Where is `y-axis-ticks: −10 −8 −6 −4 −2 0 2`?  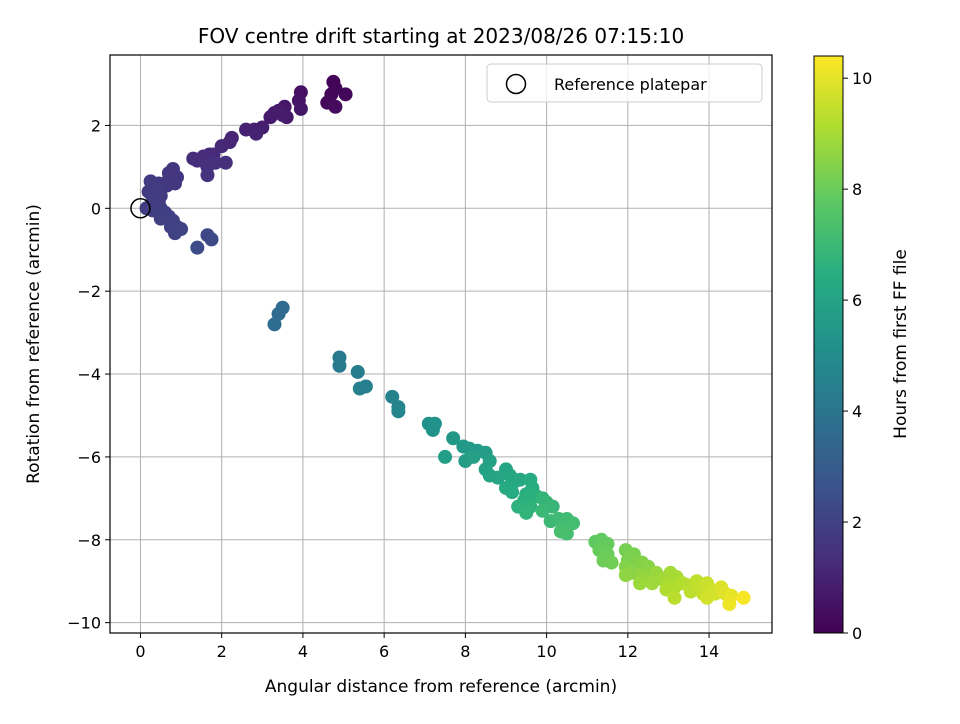
y-axis-ticks: −10 −8 −6 −4 −2 0 2 is located at coordinates (88, 374).